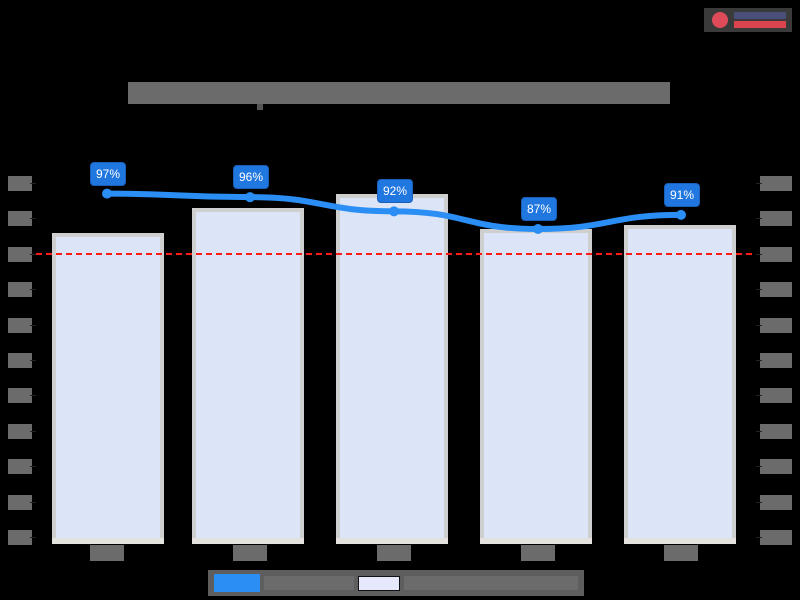 This screenshot has width=800, height=600. What do you see at coordinates (107, 553) in the screenshot?
I see `x-tick-label: 2020` at bounding box center [107, 553].